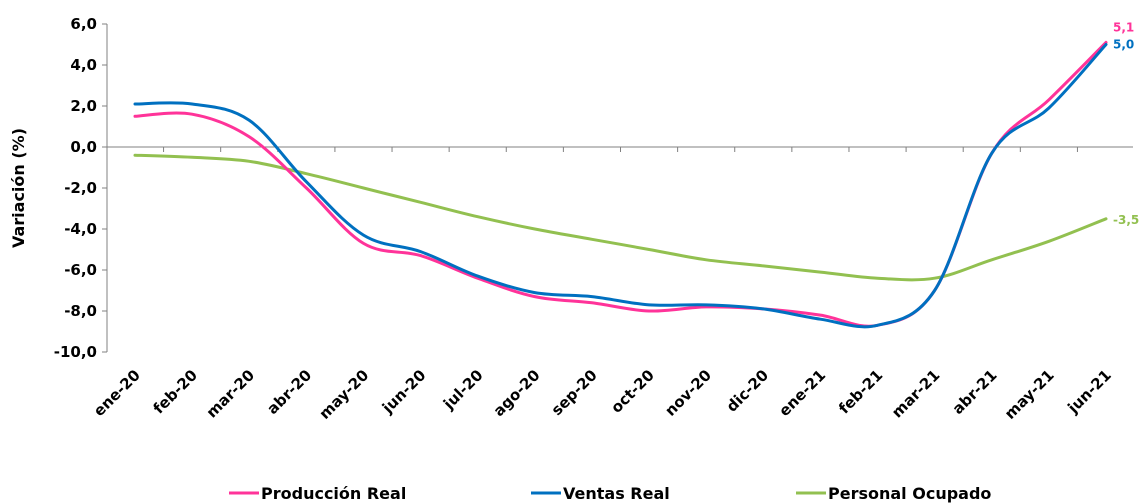 This screenshot has height=504, width=1139. What do you see at coordinates (574, 392) in the screenshot?
I see `x-tick-label: sep-20` at bounding box center [574, 392].